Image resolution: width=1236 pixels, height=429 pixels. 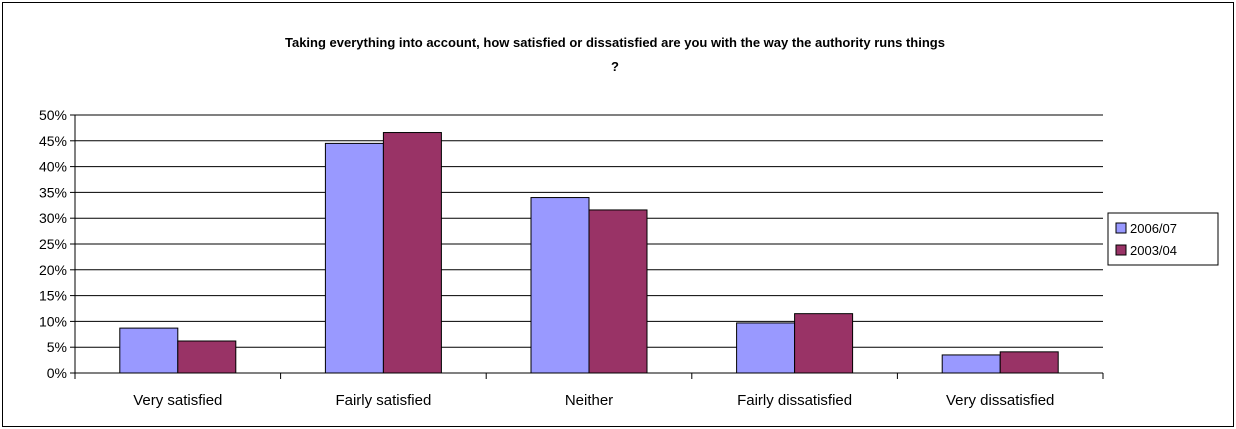 I want to click on y-tick-label: 35%, so click(x=53, y=192).